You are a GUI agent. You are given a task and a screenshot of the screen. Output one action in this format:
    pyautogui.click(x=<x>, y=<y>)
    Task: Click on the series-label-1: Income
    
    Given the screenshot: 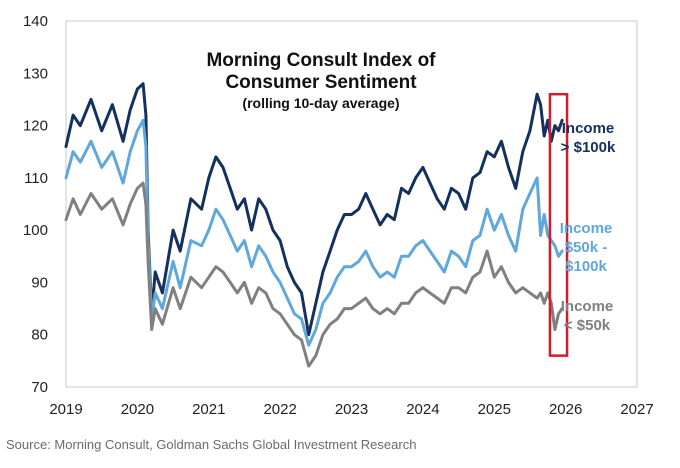 What is the action you would take?
    pyautogui.click(x=586, y=228)
    